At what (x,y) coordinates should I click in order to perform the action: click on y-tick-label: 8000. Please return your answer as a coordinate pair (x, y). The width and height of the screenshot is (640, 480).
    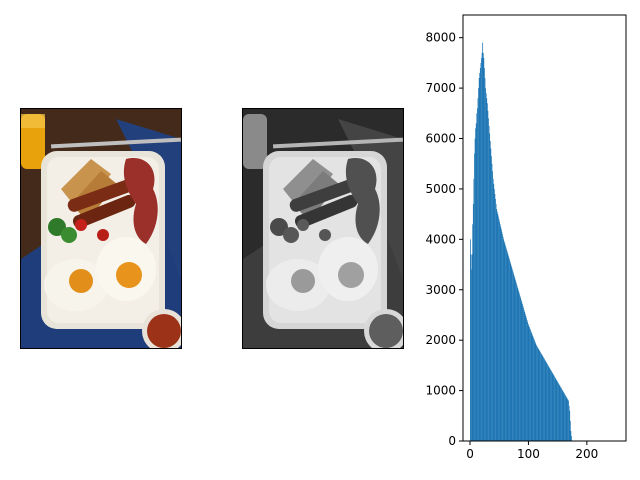
    Looking at the image, I should click on (440, 38).